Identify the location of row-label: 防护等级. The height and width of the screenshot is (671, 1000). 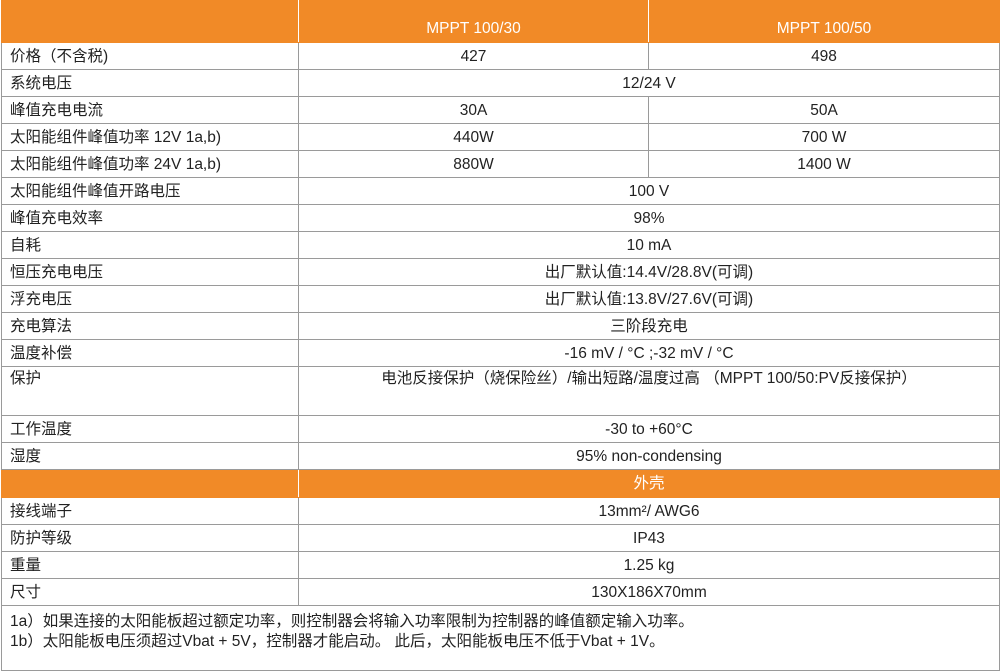
(150, 538).